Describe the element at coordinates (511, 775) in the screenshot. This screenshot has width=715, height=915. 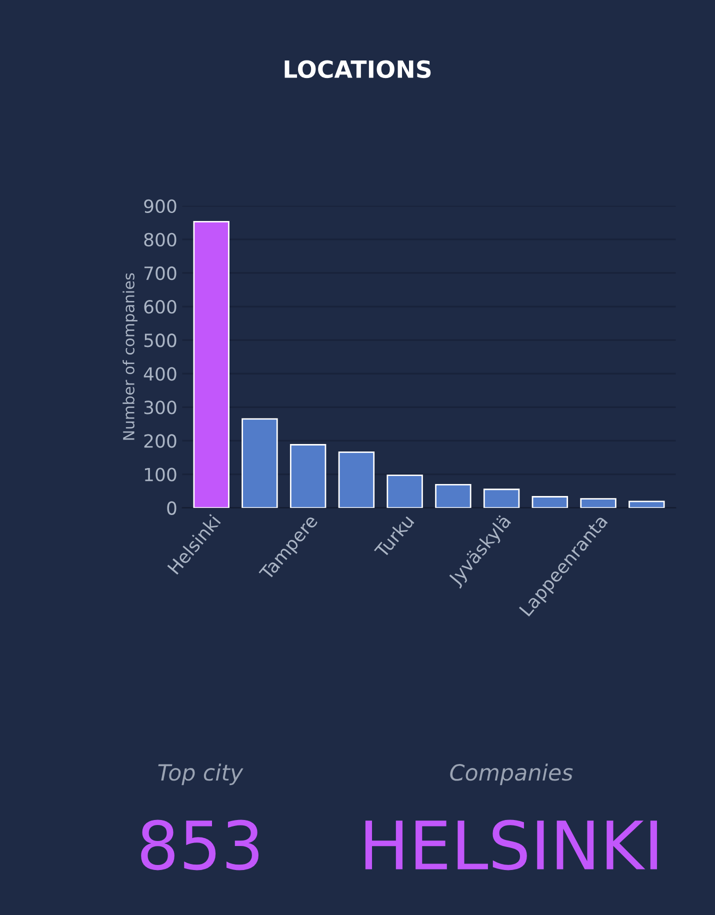
I see `text: Companies` at that location.